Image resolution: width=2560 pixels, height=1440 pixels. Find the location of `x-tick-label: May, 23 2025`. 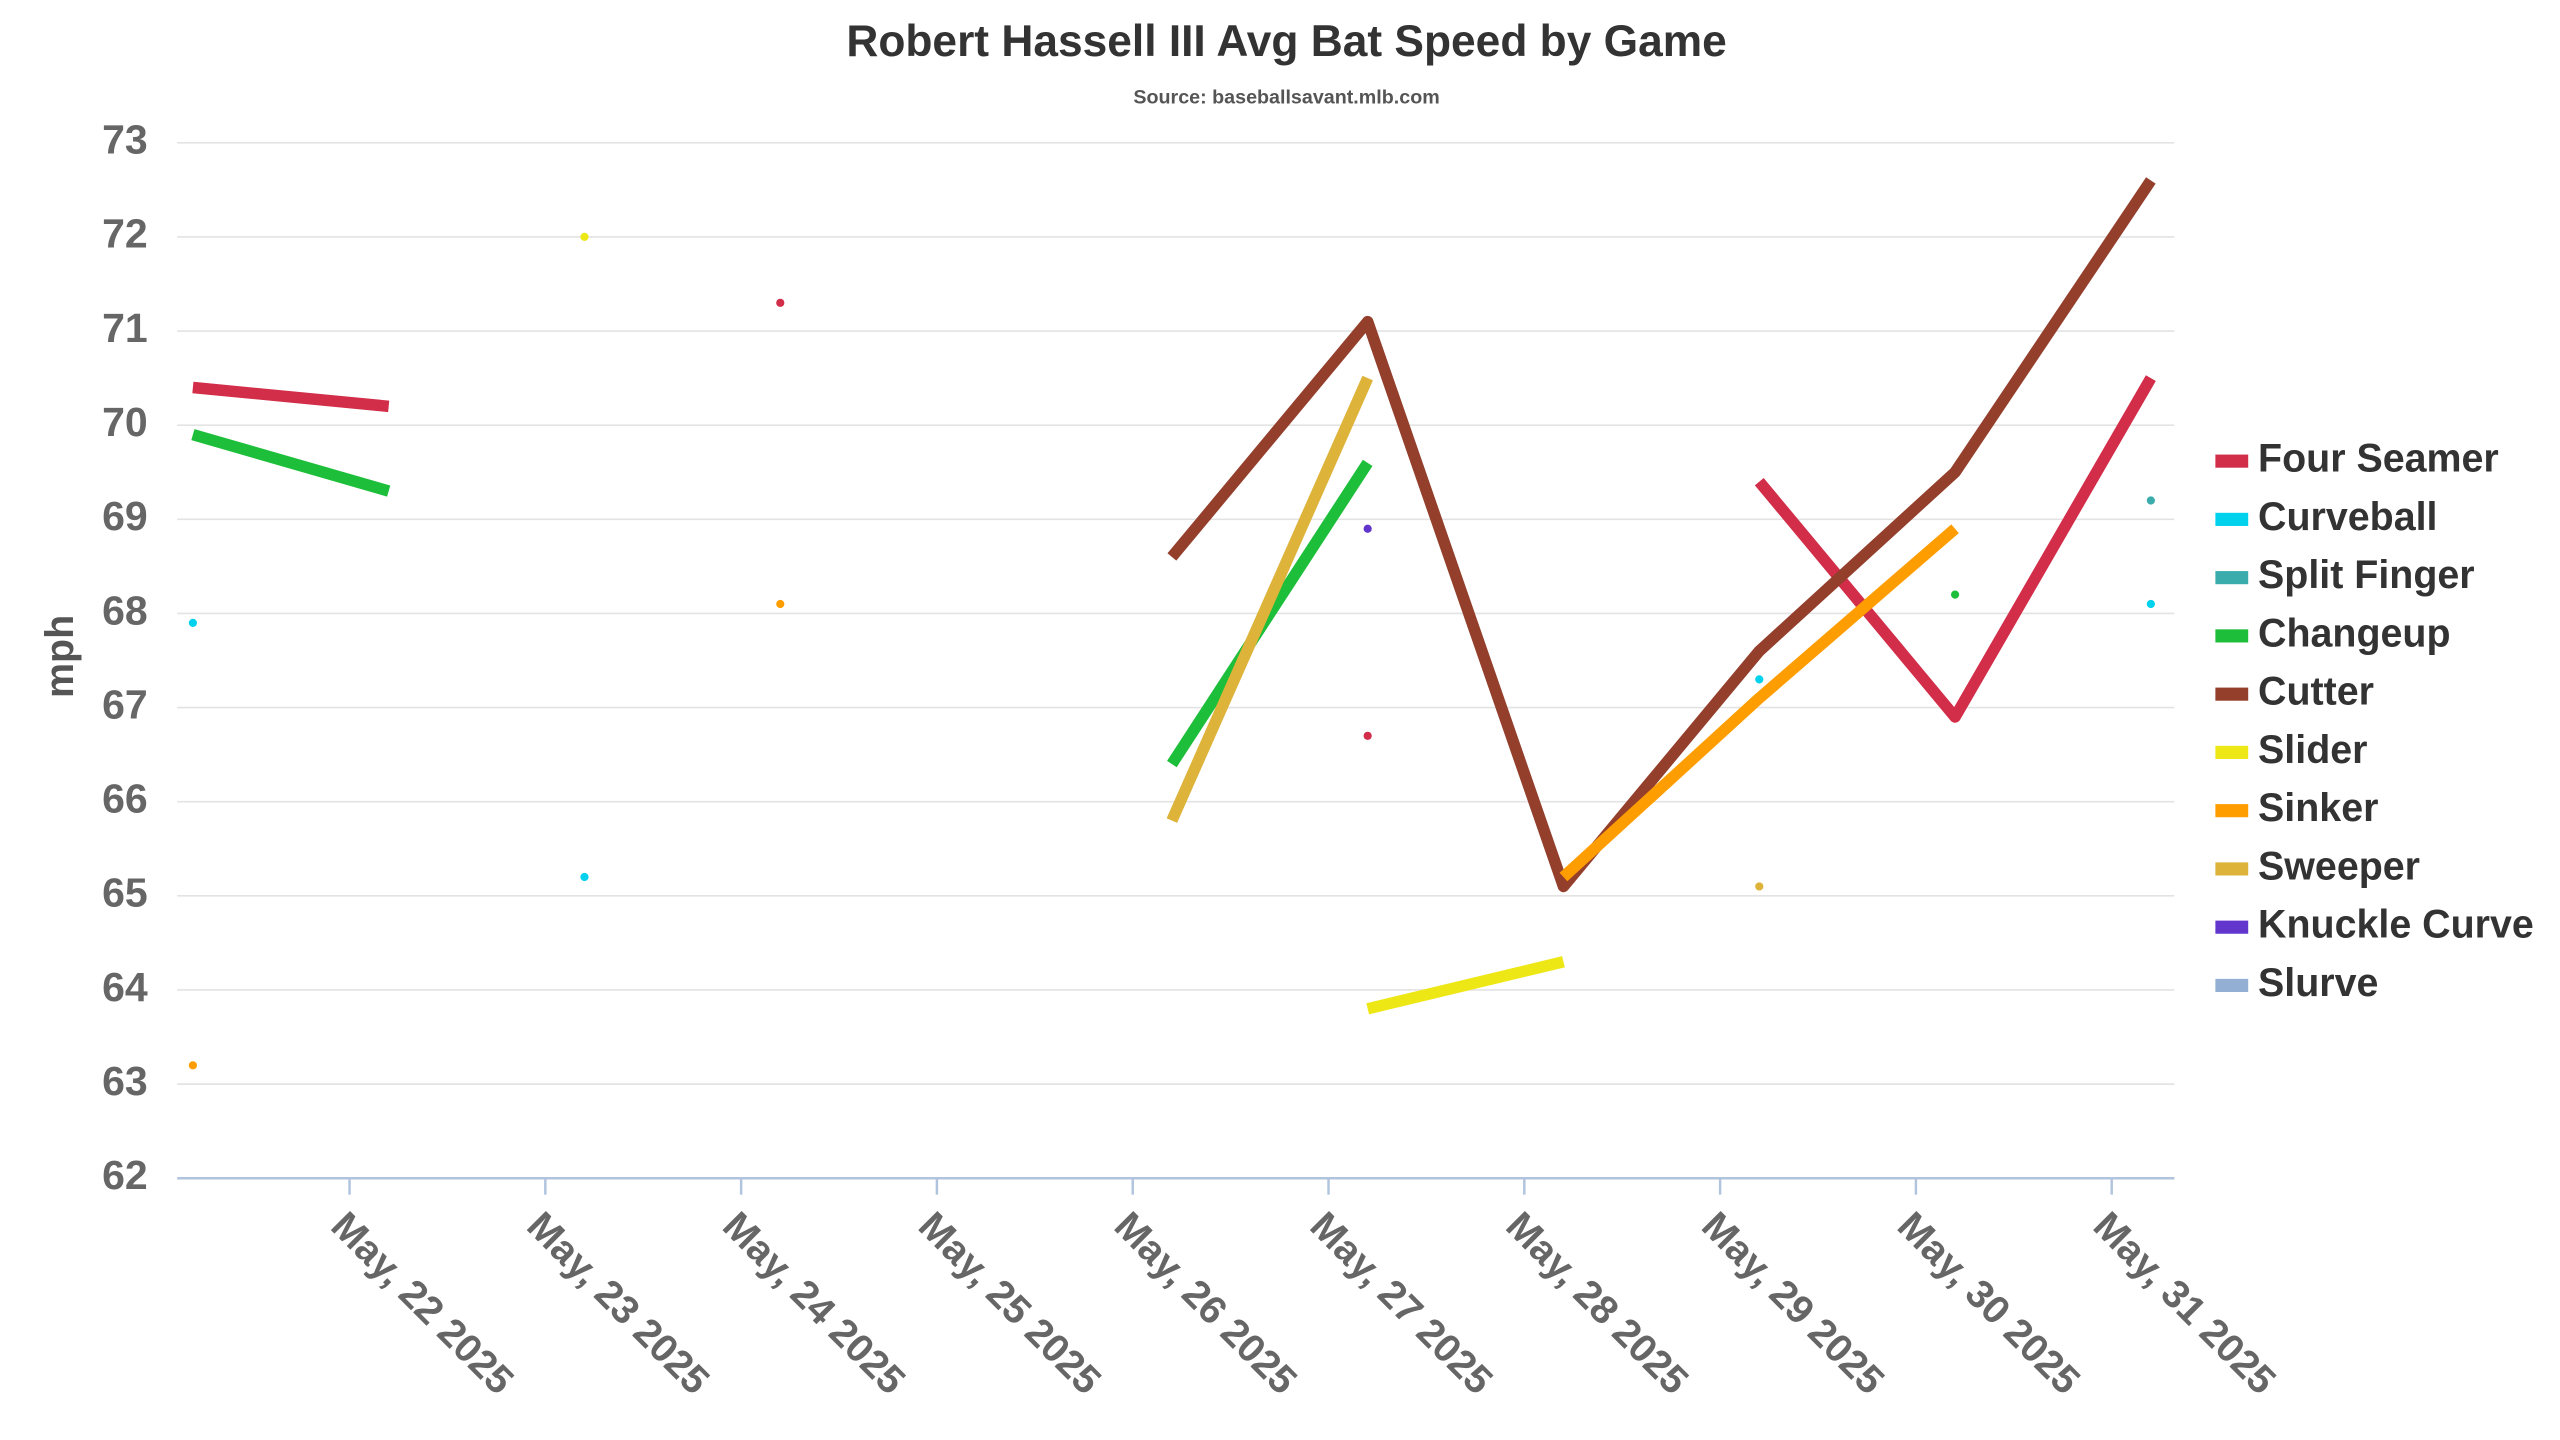

x-tick-label: May, 23 2025 is located at coordinates (617, 1303).